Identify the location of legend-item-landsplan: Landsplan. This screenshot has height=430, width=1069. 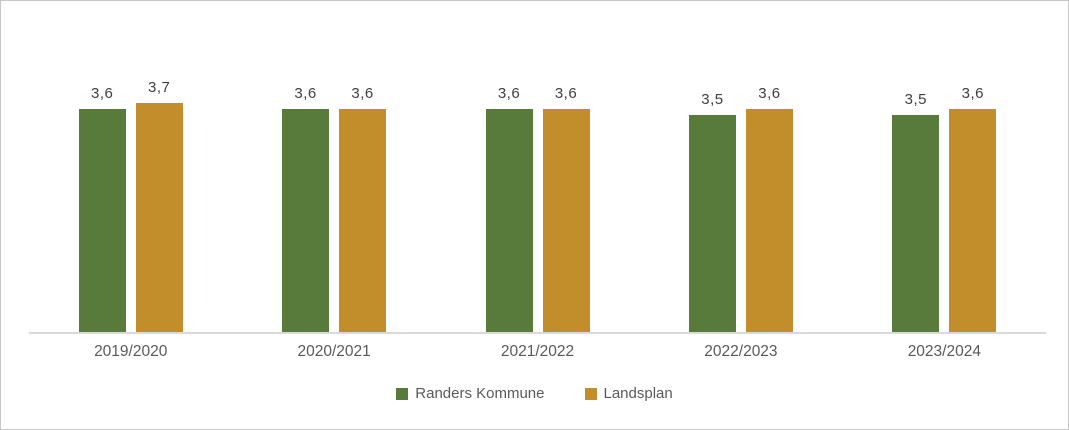
(628, 393).